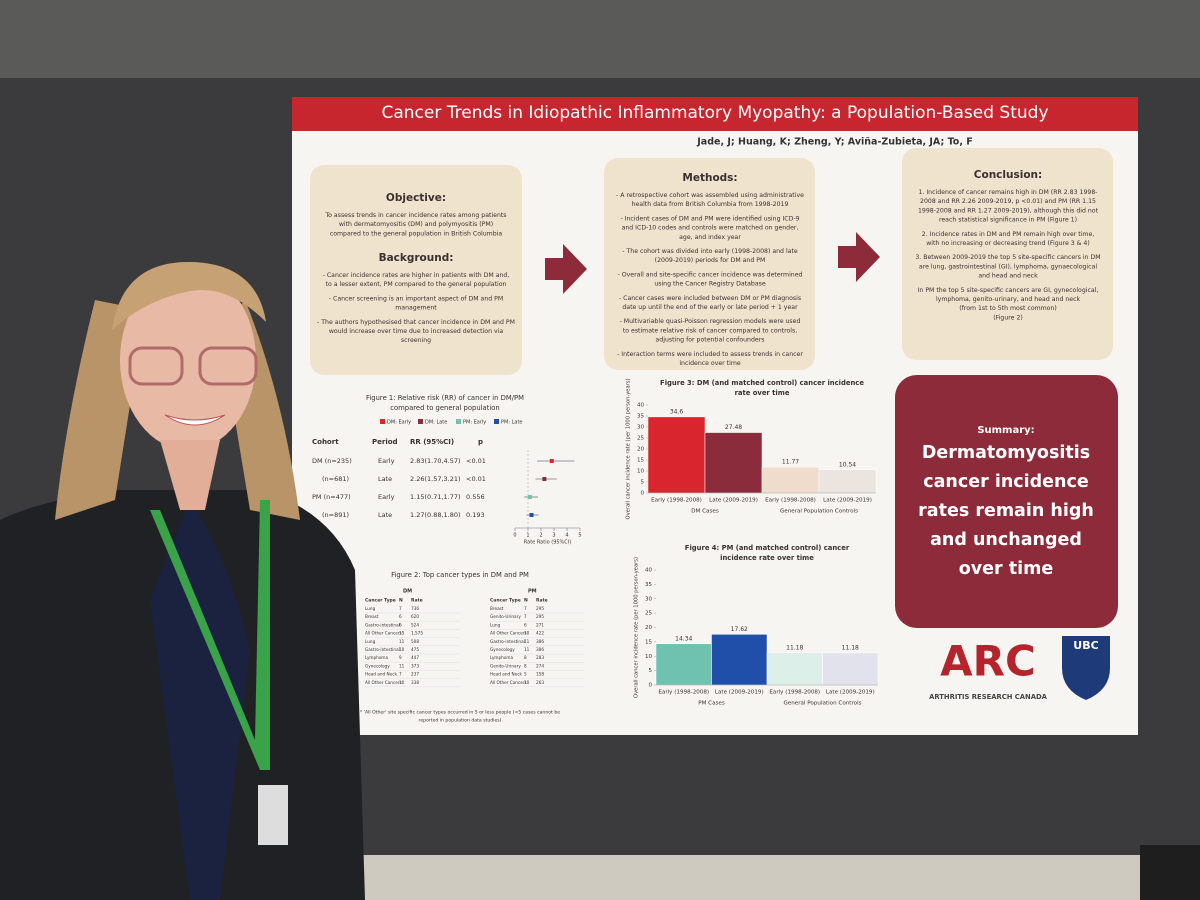 The image size is (1200, 900). What do you see at coordinates (540, 608) in the screenshot?
I see `table-cell: 295` at bounding box center [540, 608].